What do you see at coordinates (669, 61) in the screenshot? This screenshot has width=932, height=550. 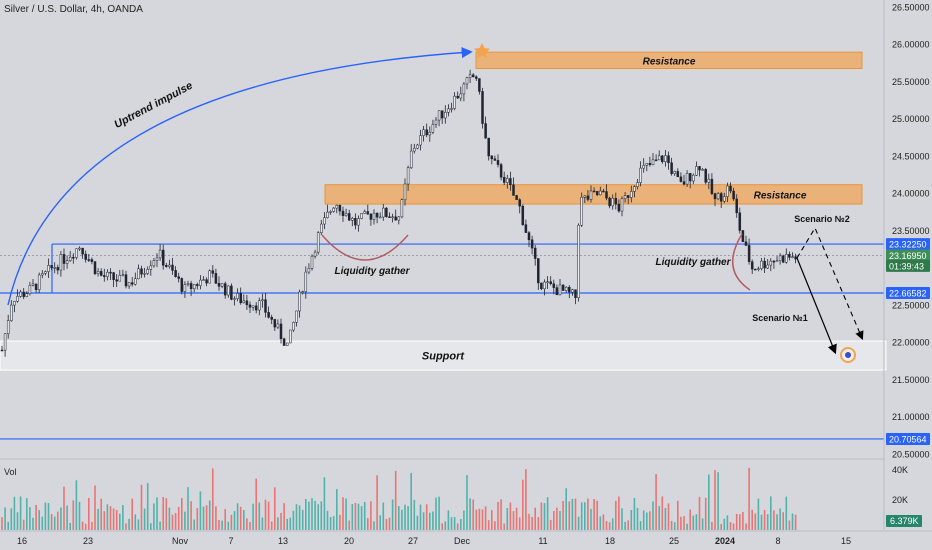 I see `resistance-top-label: Resistance` at bounding box center [669, 61].